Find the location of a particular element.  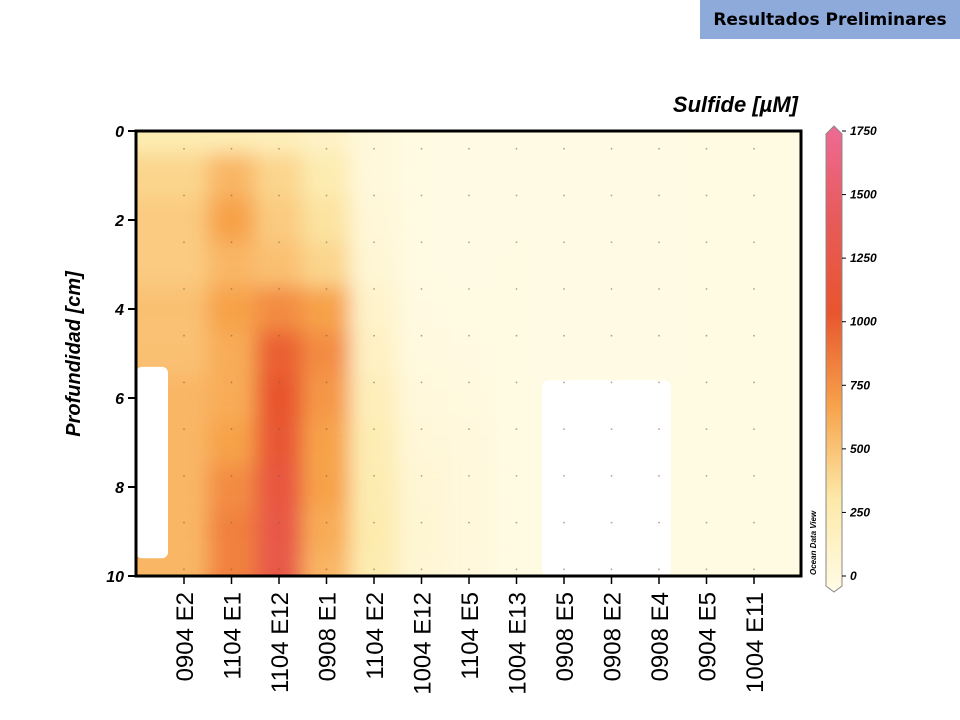

x-tick-label: 1104 E1 is located at coordinates (233, 636).